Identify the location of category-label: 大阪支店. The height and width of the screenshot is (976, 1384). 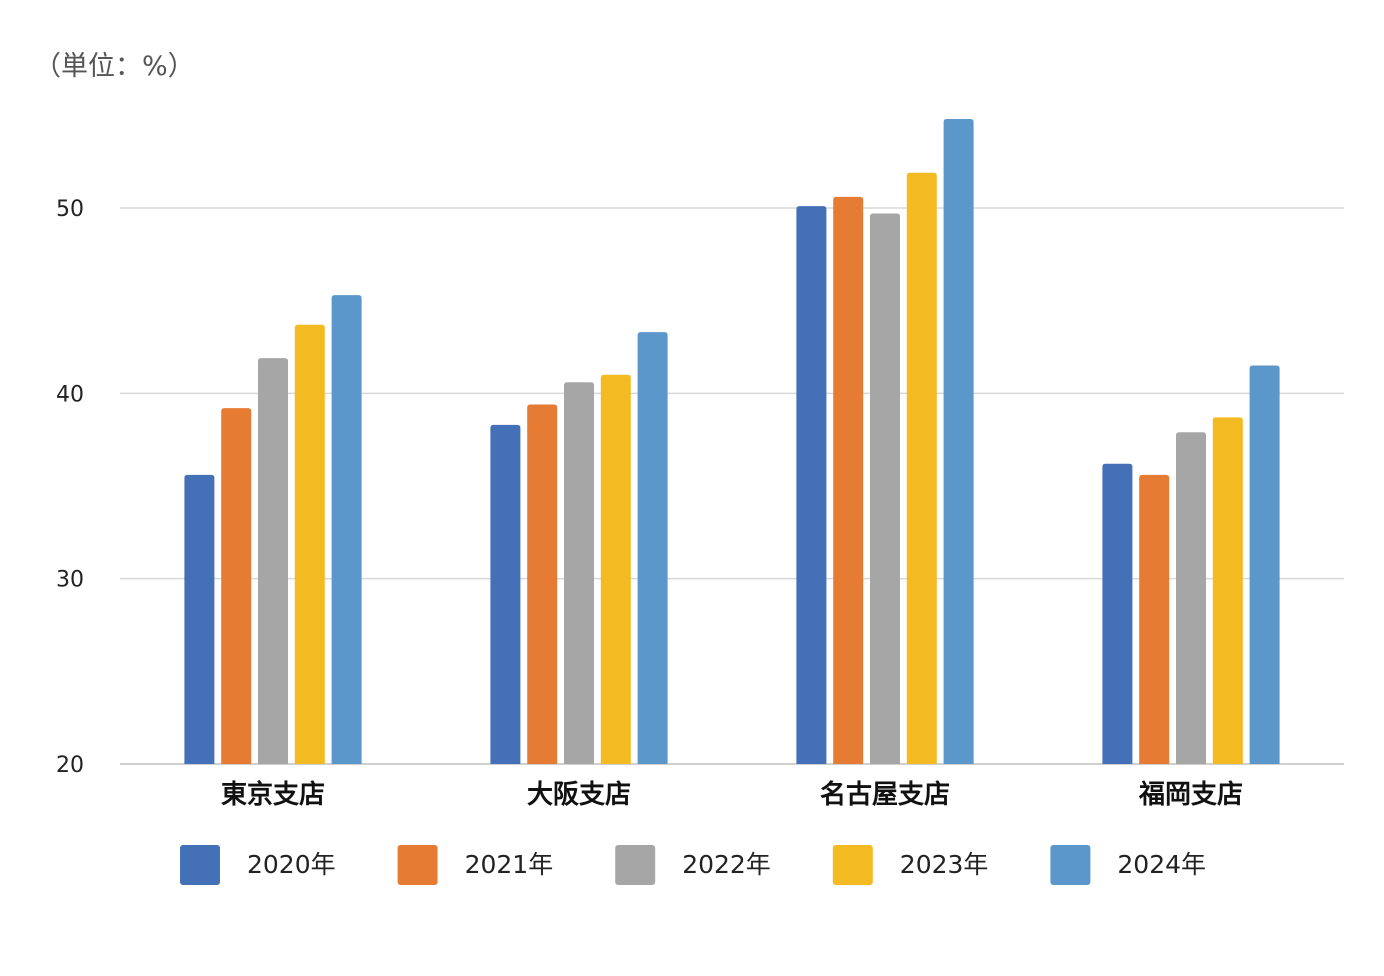
(579, 795).